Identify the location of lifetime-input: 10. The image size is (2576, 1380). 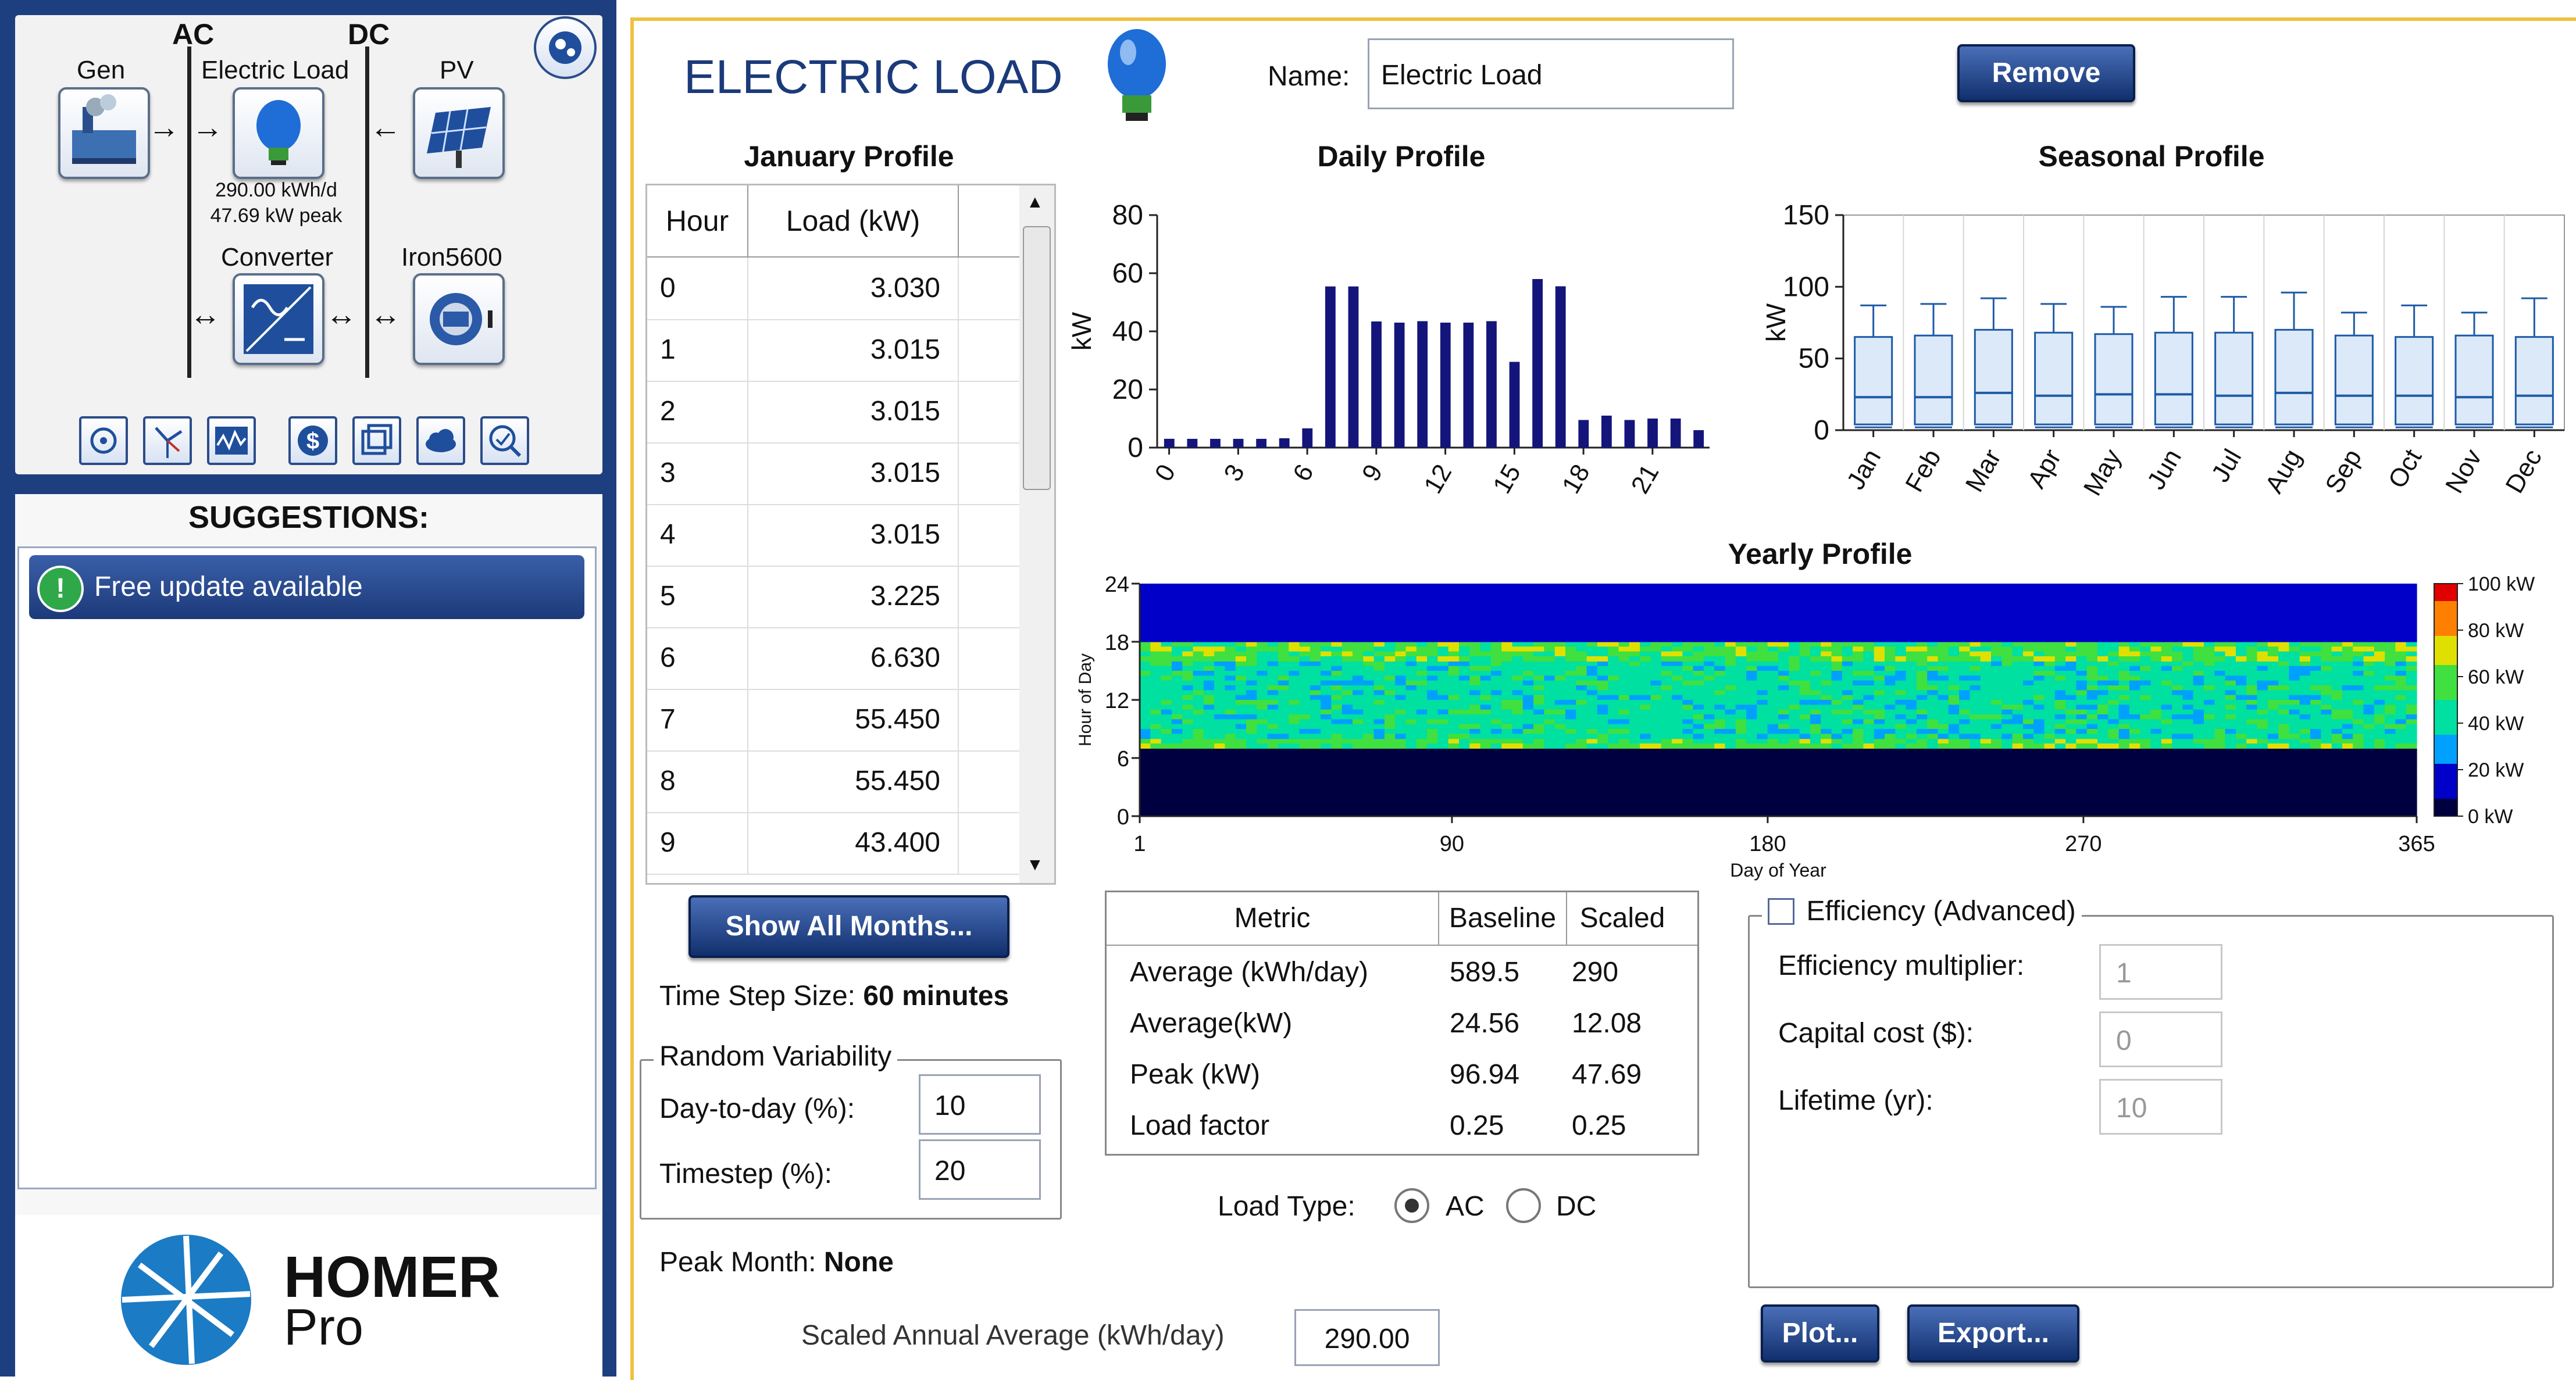
(2161, 1107).